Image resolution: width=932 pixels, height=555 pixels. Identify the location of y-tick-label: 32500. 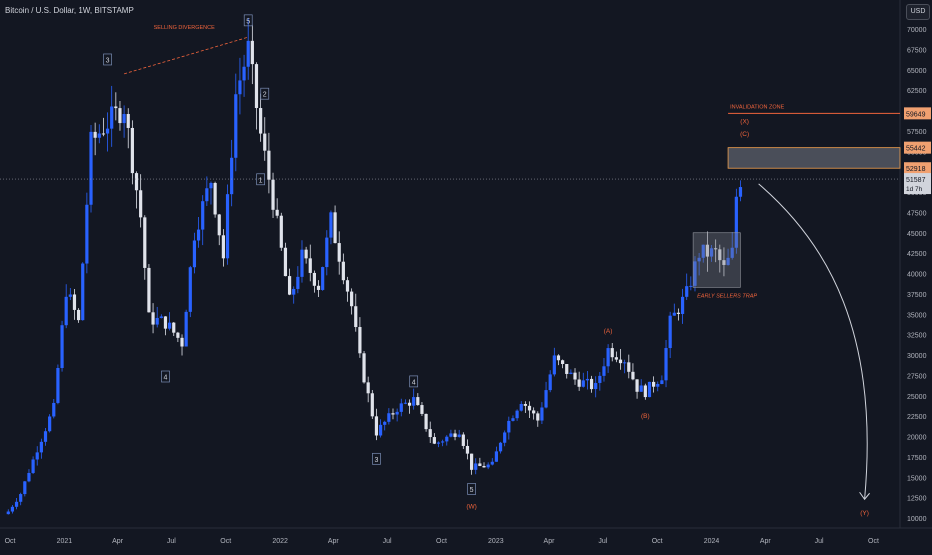
(917, 336).